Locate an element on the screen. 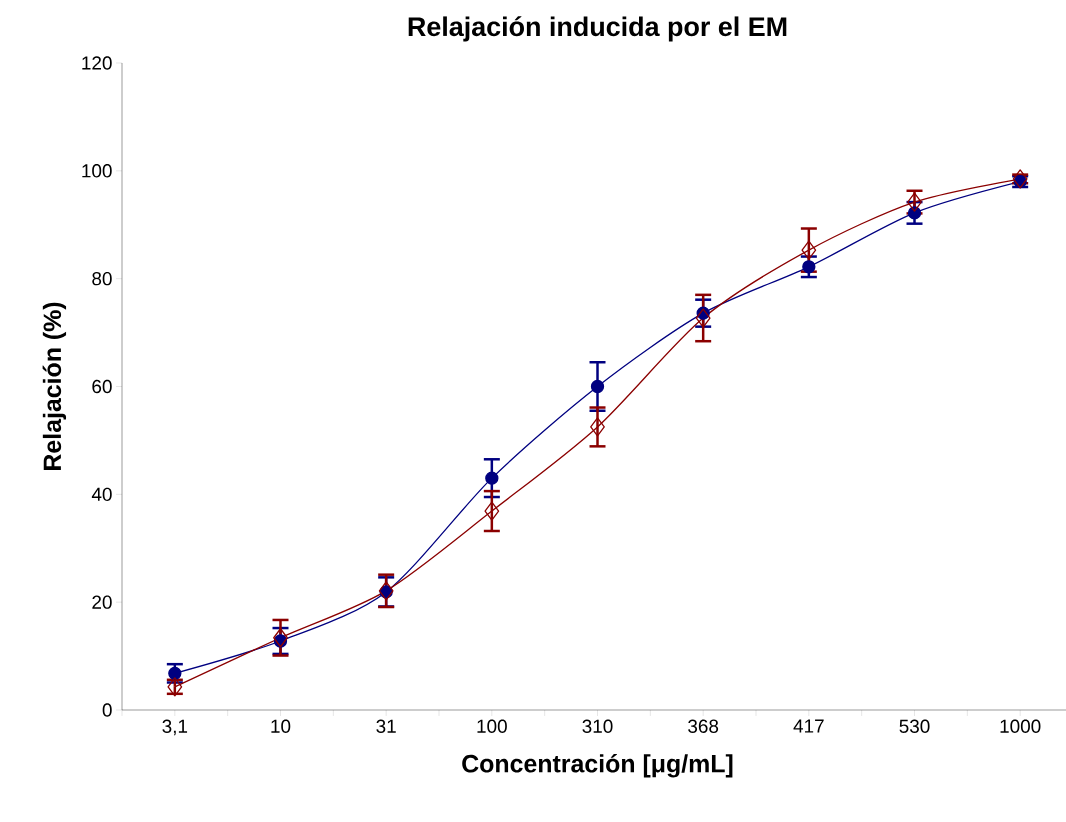 The height and width of the screenshot is (822, 1066). chart-title: Relajación inducida por el EM is located at coordinates (597, 29).